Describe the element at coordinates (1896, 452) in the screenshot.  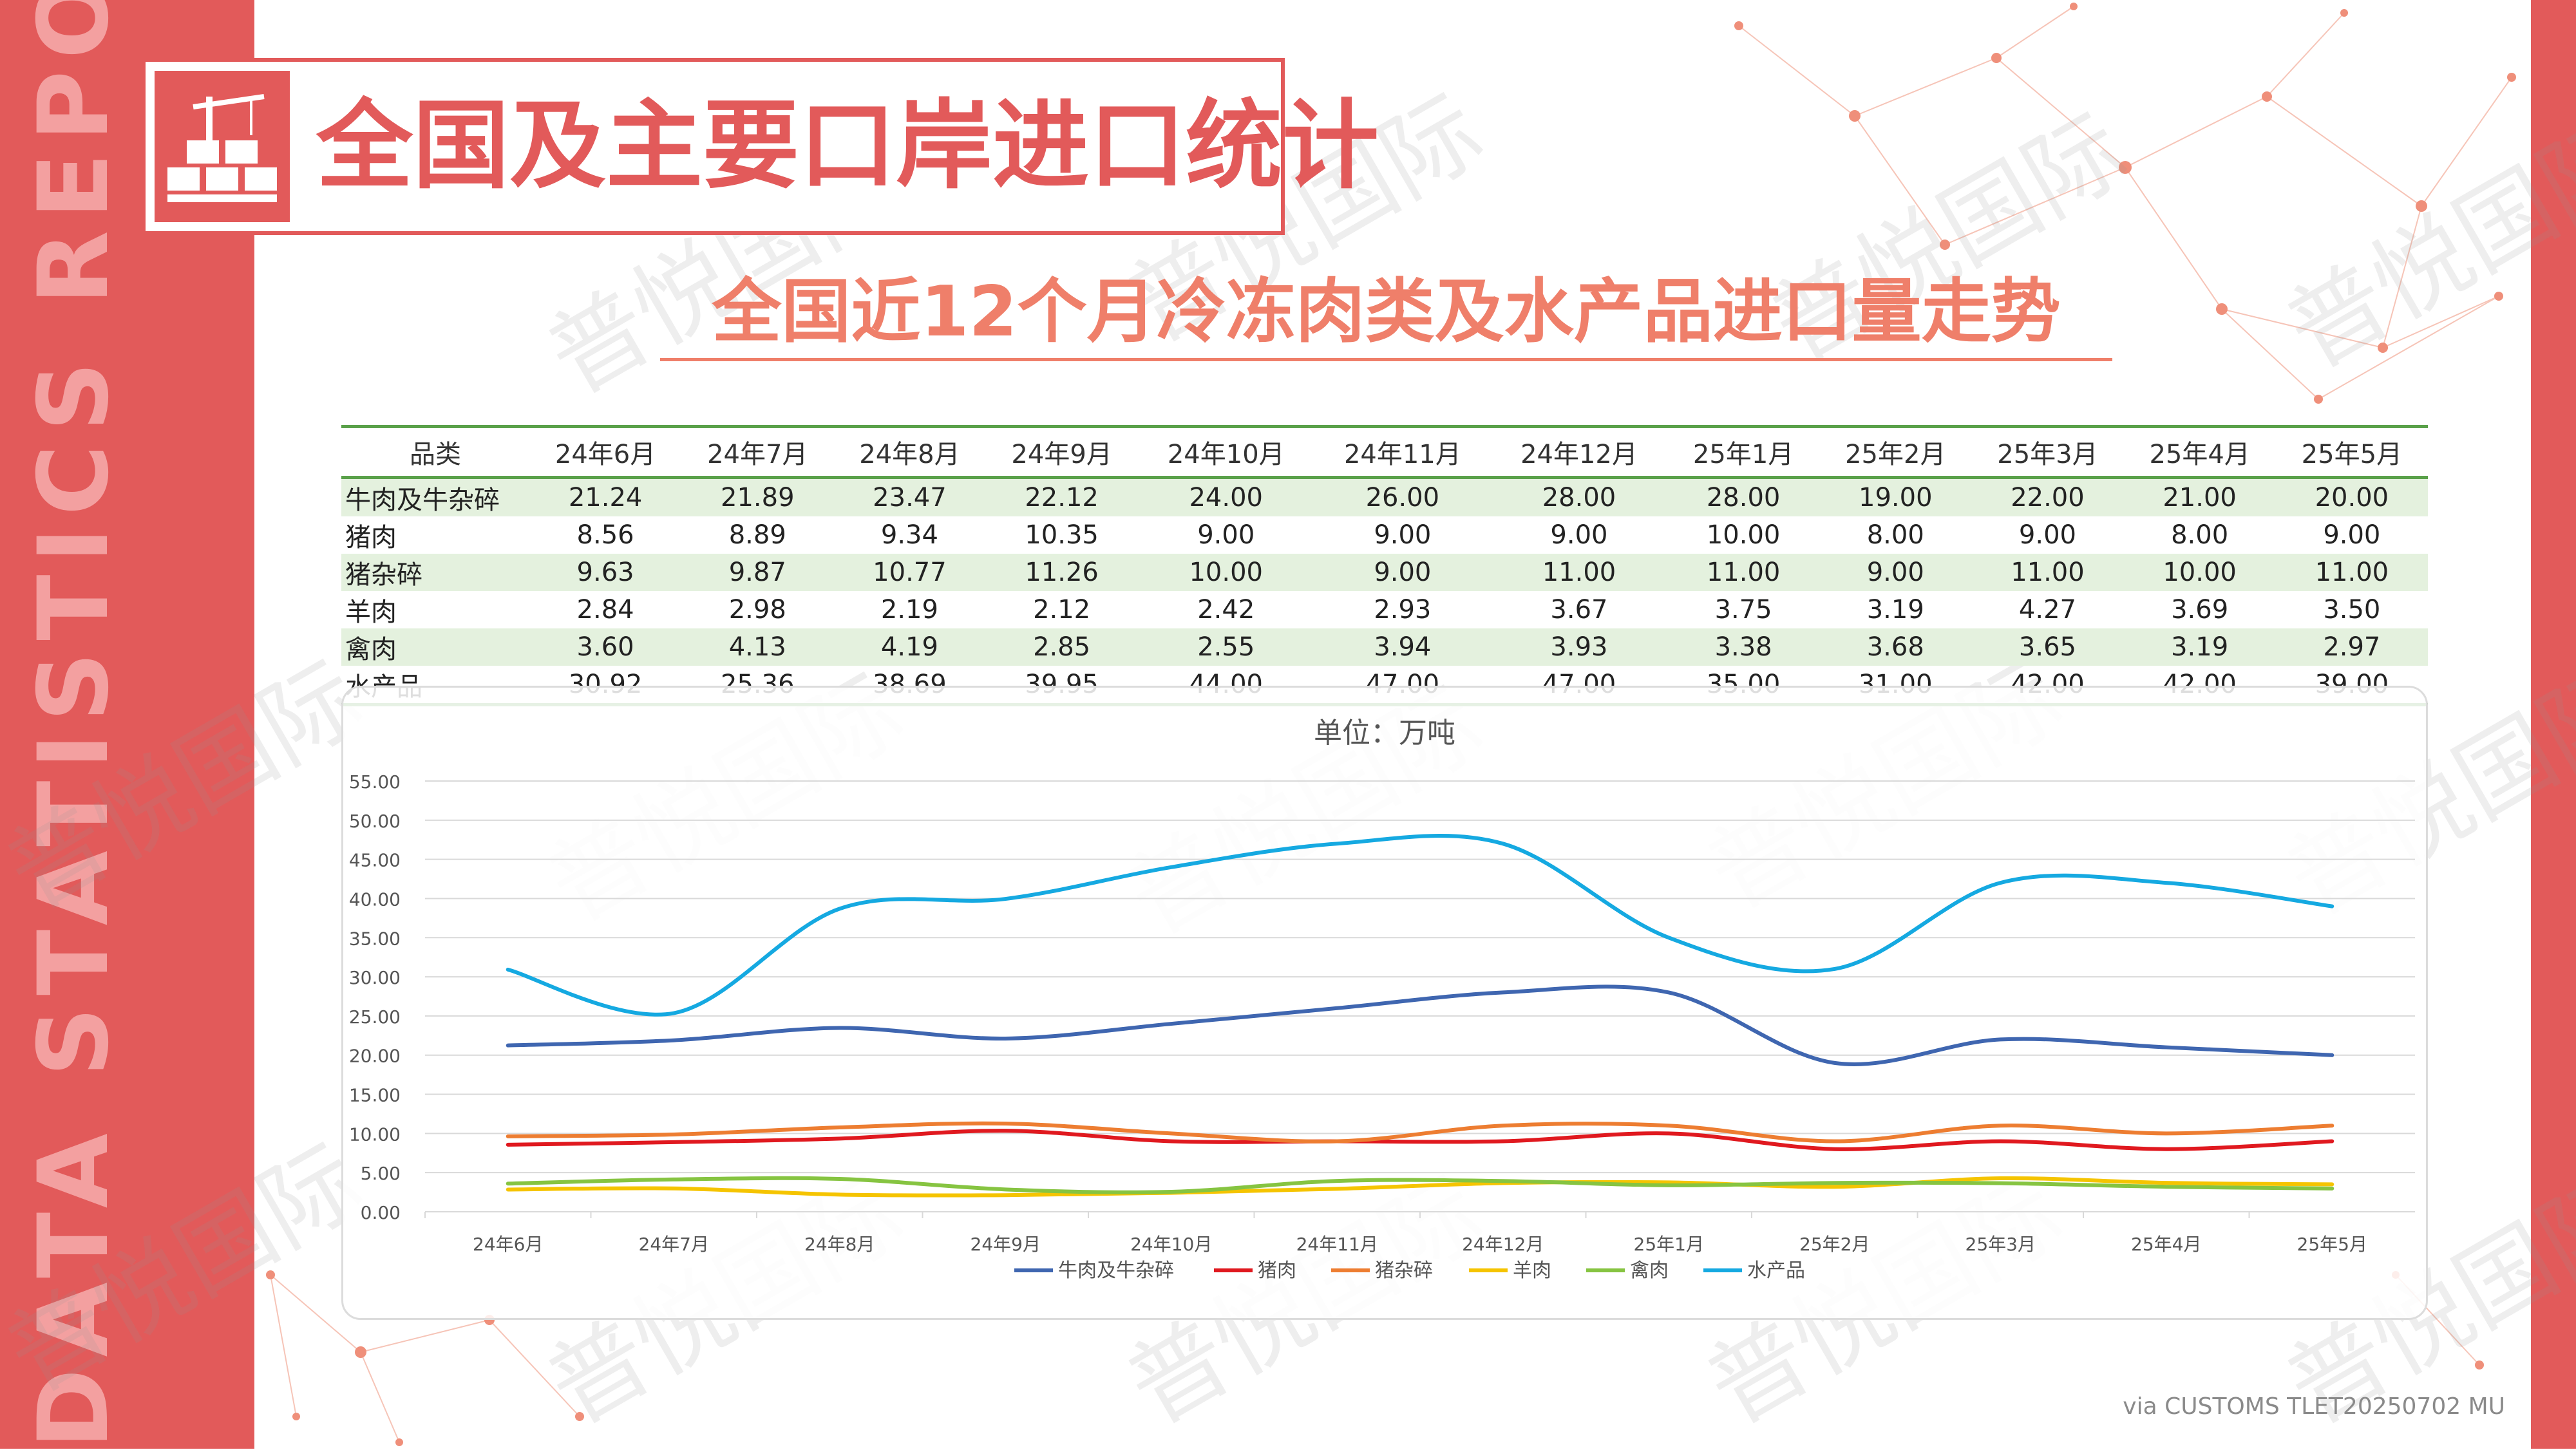
I see `table-header-month: 25年2月` at that location.